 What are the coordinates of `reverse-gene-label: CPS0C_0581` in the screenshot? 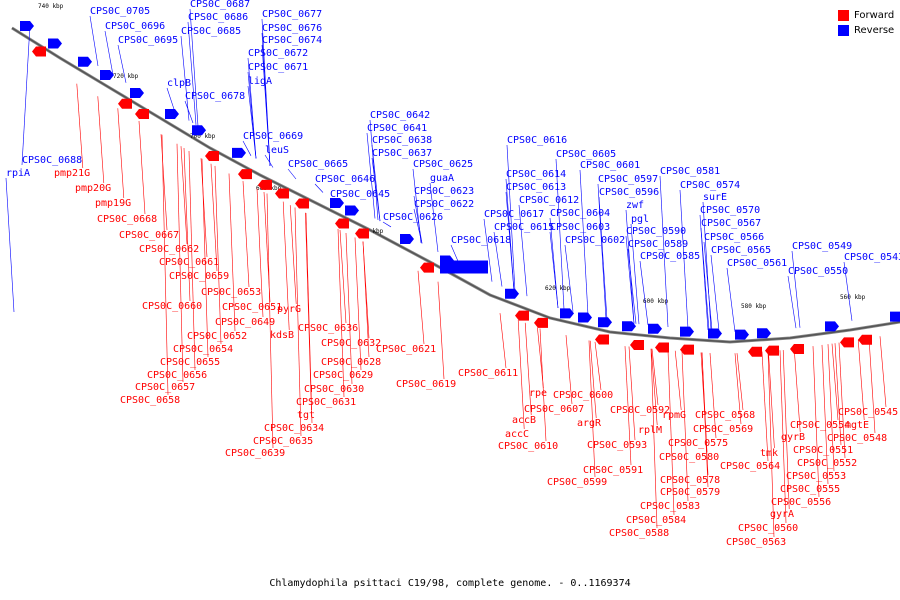 It's located at (690, 171).